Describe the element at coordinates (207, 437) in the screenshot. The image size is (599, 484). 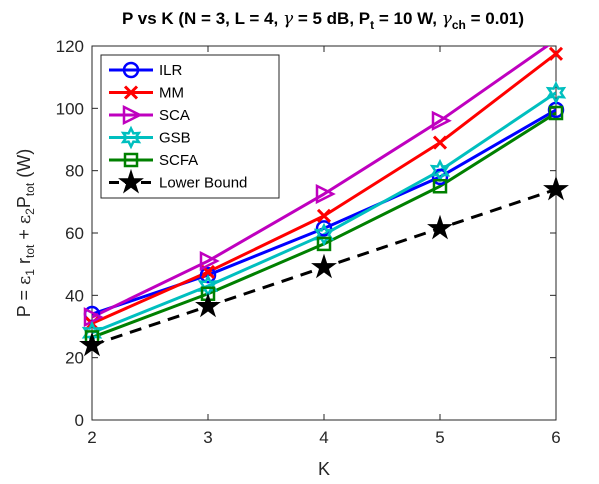
I see `x-tick-label: 3` at that location.